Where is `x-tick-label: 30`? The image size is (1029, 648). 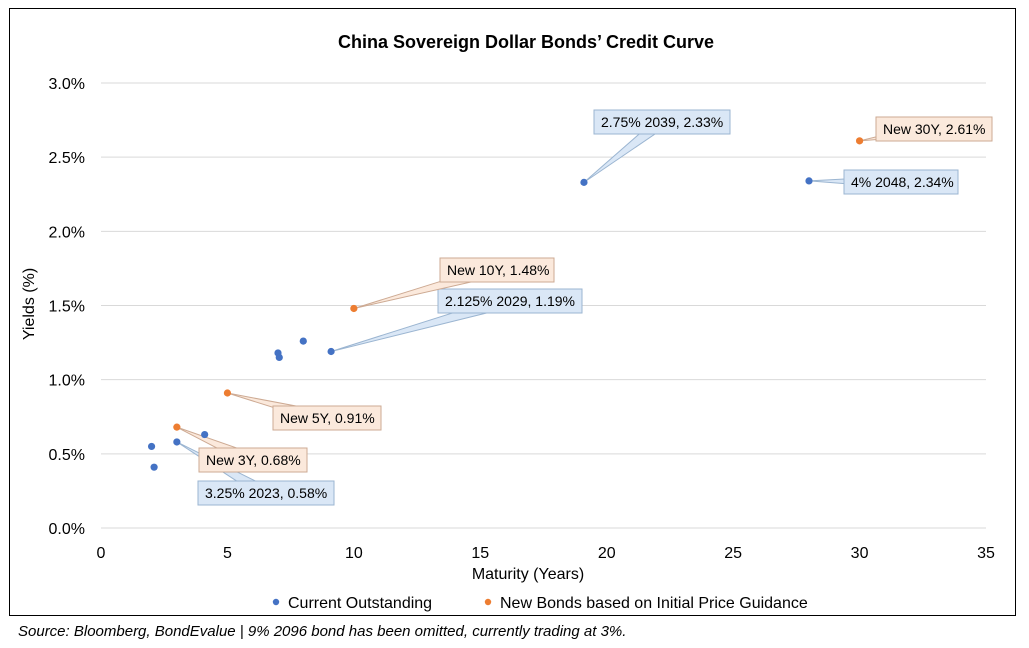
x-tick-label: 30 is located at coordinates (860, 553).